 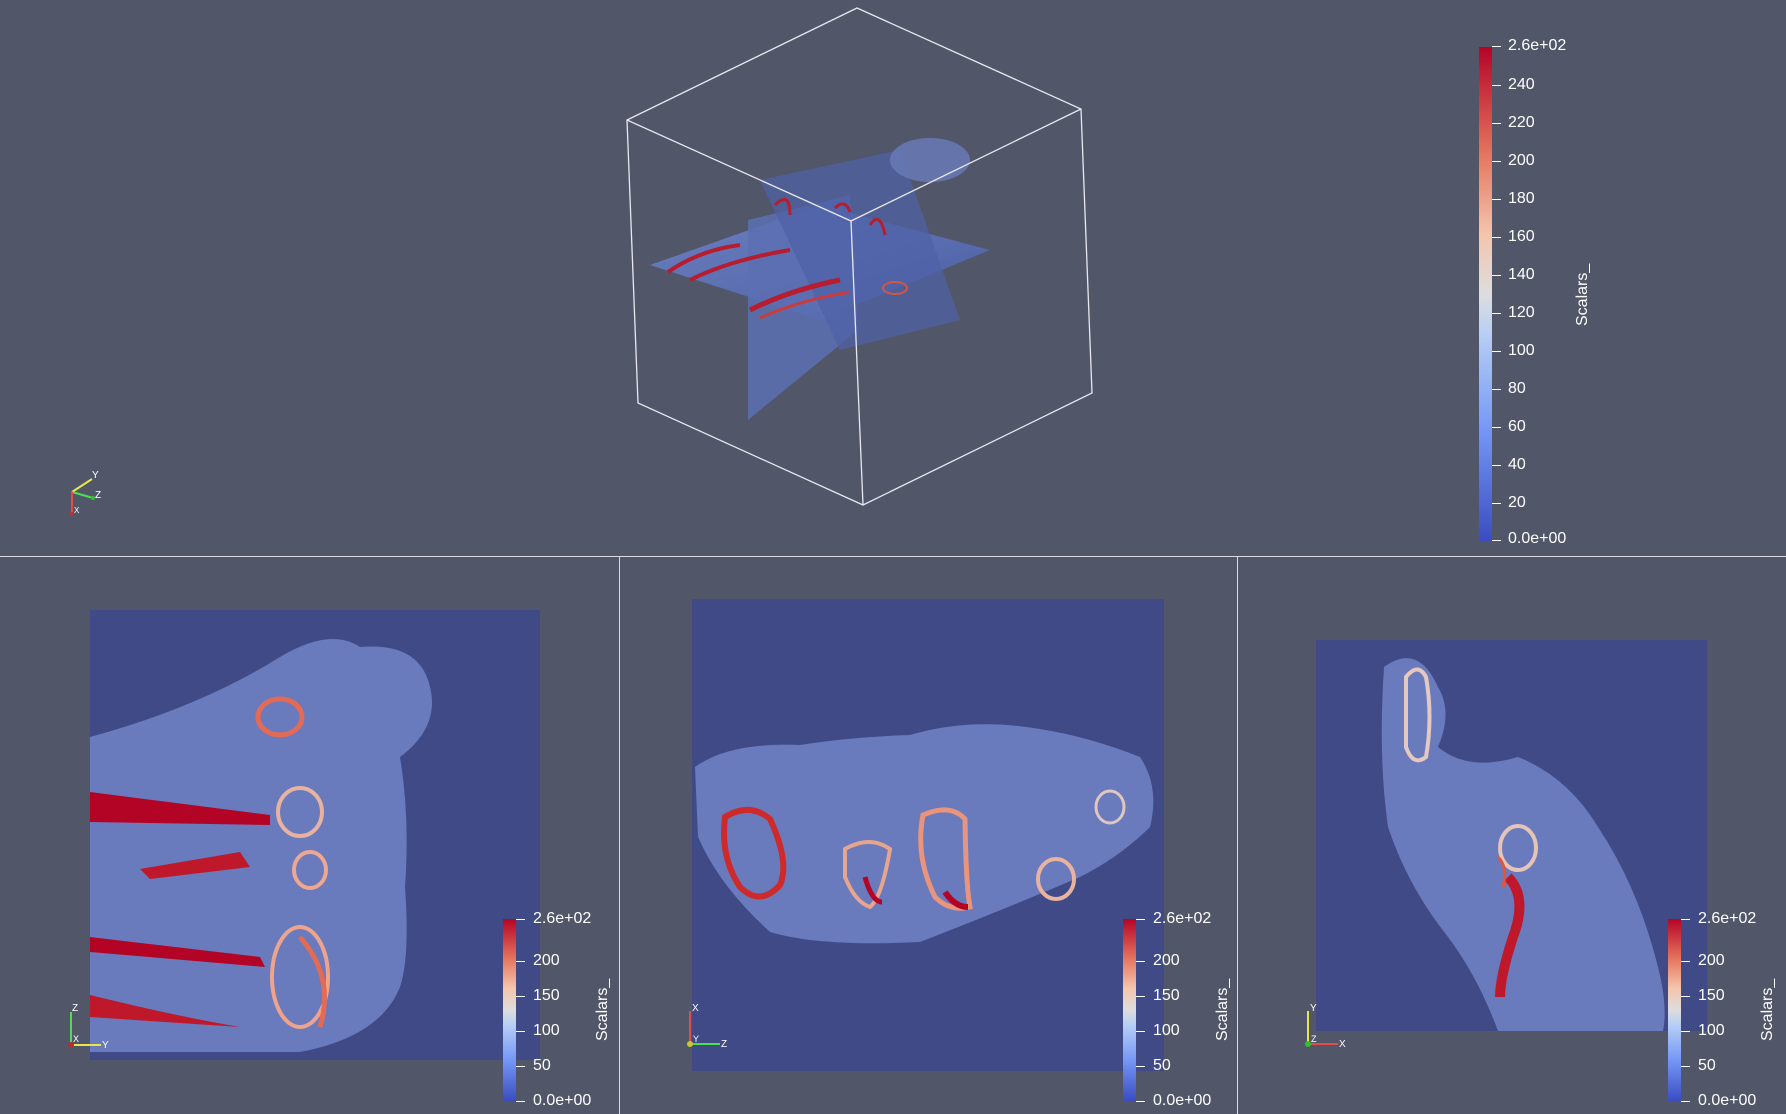 What do you see at coordinates (930, 160) in the screenshot?
I see `toe-slice-blob` at bounding box center [930, 160].